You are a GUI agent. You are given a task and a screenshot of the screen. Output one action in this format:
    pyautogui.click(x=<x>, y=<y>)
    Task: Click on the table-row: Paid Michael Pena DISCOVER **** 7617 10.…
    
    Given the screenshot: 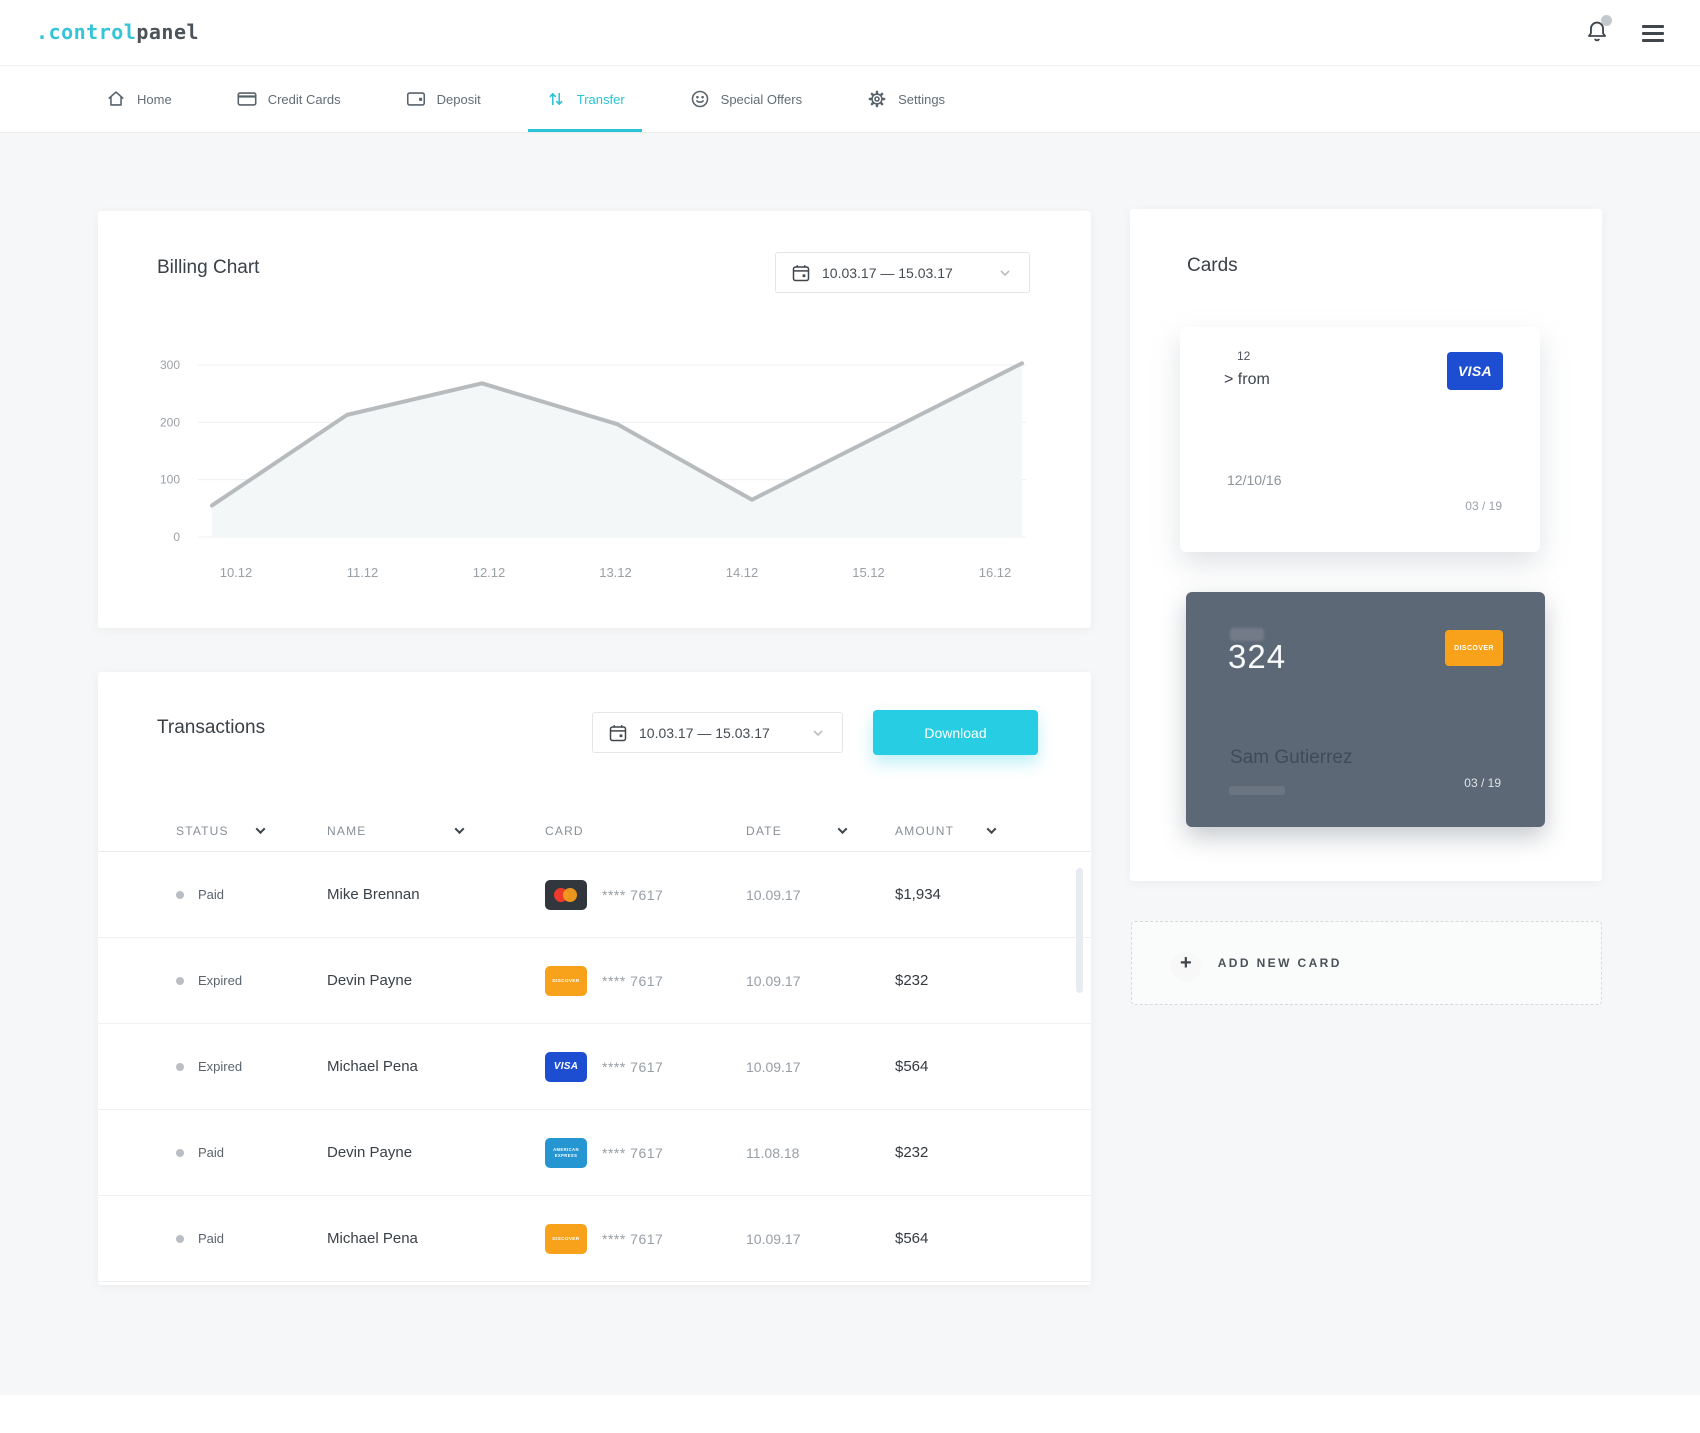 What is the action you would take?
    pyautogui.click(x=594, y=1239)
    